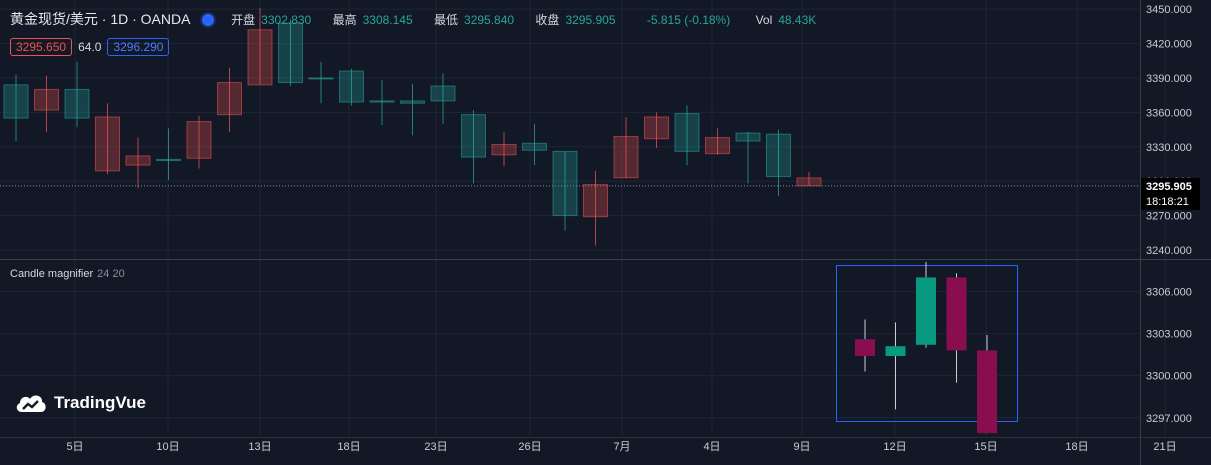 This screenshot has height=465, width=1211. I want to click on price-tick-label: 3300.000, so click(1169, 377).